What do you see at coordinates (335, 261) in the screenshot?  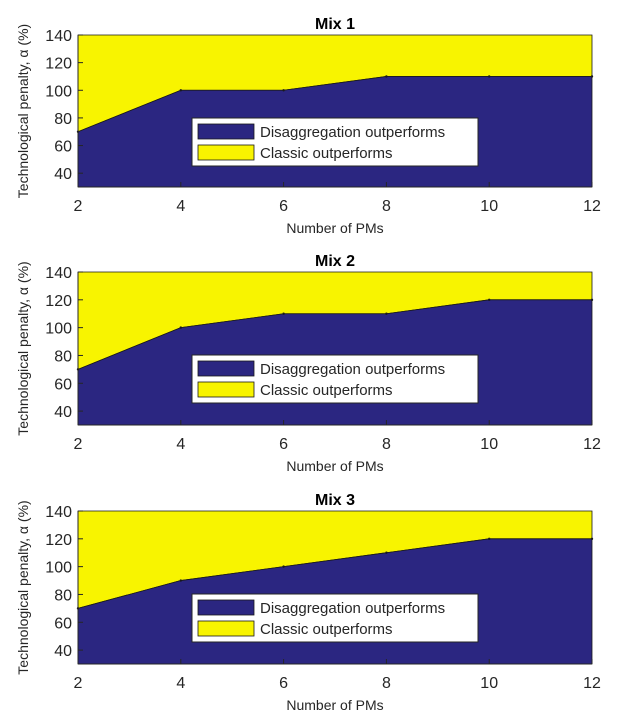 I see `chart-title: Mix 2` at bounding box center [335, 261].